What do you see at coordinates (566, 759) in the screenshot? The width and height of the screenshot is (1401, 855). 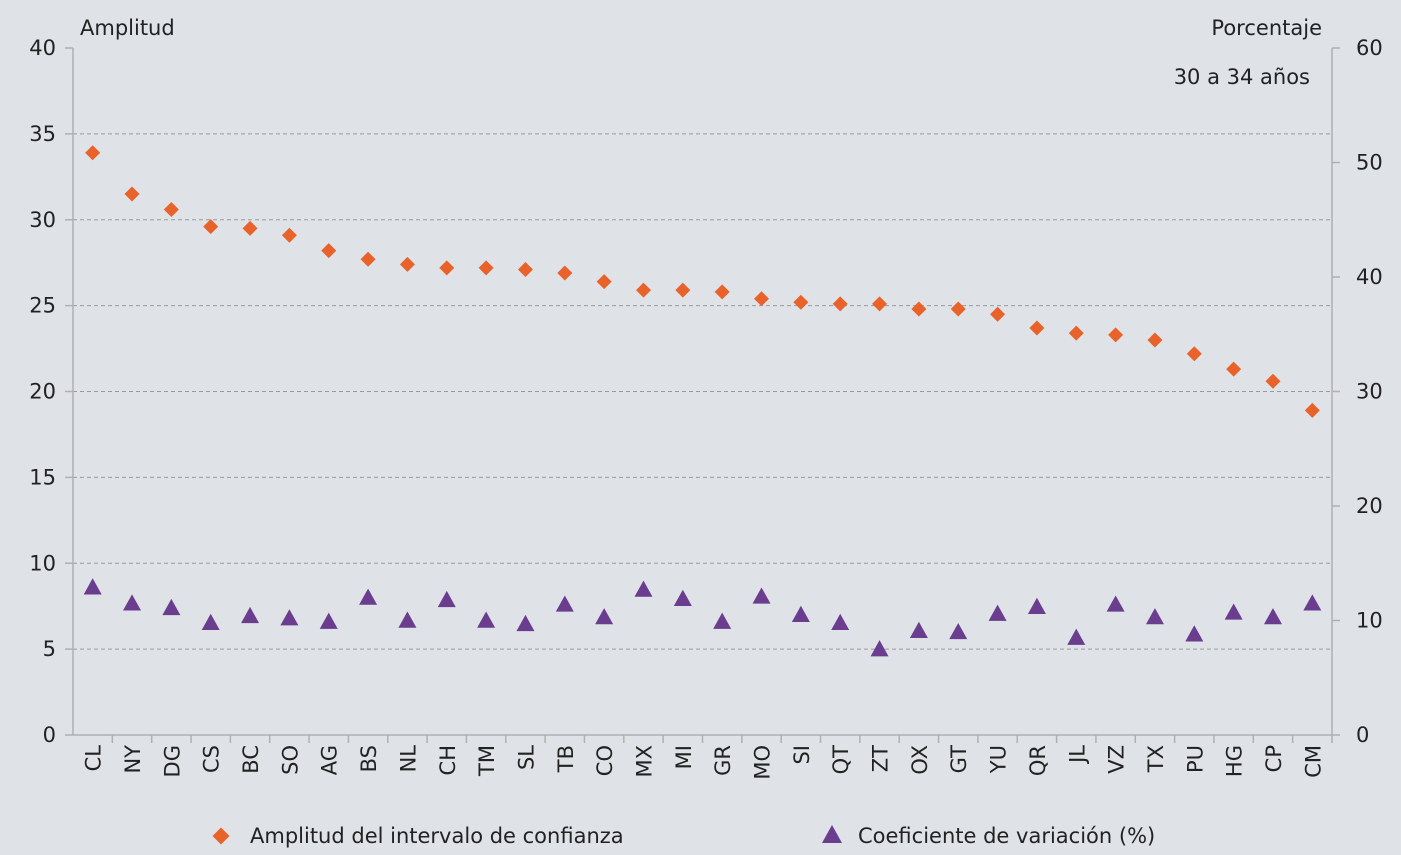 I see `x-tick-label: TB` at bounding box center [566, 759].